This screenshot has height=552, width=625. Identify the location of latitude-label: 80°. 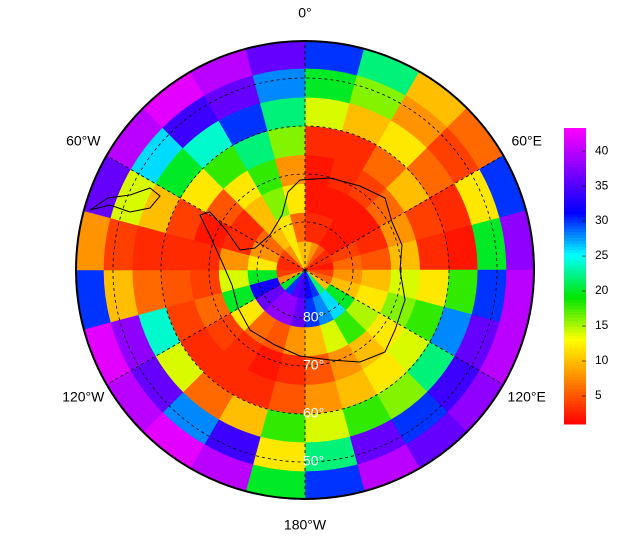
(313, 317).